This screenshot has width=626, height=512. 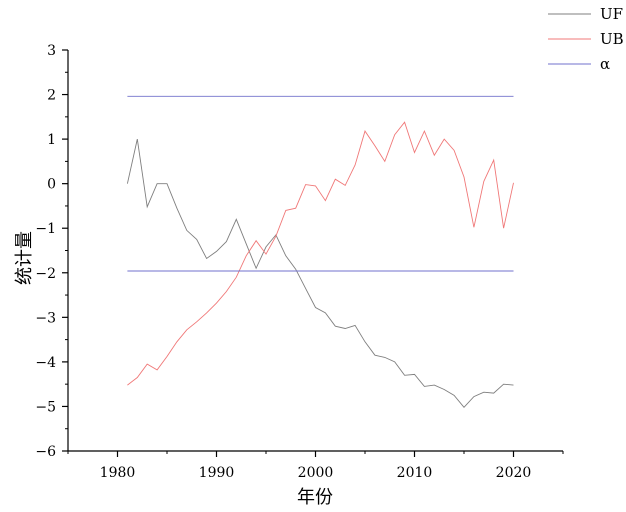 I want to click on y-tick-label: −5, so click(x=45, y=407).